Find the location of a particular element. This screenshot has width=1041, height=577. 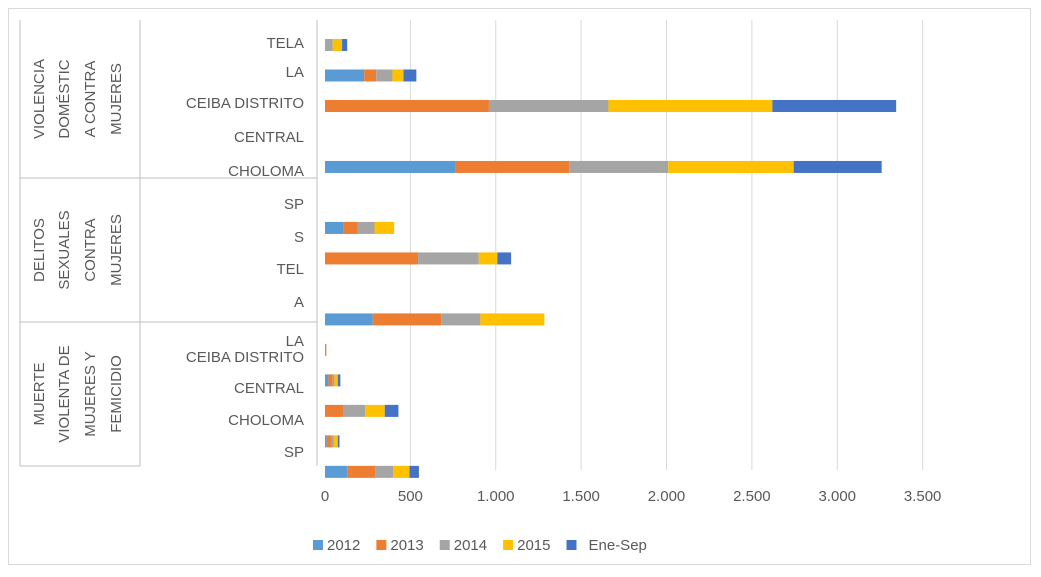

category-label: S is located at coordinates (299, 237).